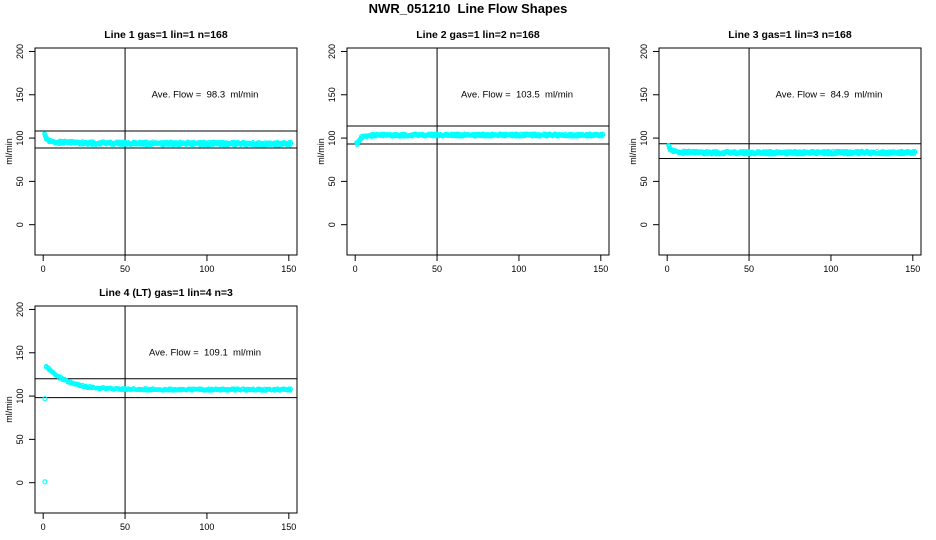  I want to click on panel-title: Line 3 gas=1 lin=3 n=168, so click(790, 35).